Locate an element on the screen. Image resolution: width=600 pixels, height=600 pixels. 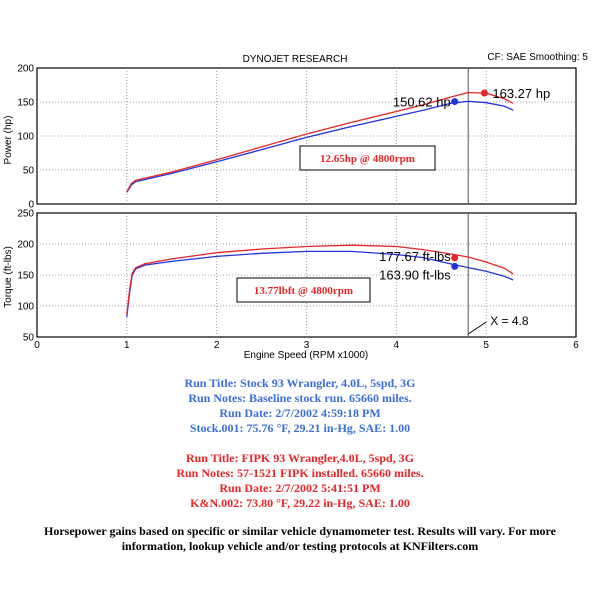
power-y-tick-label: 100 is located at coordinates (25, 137).